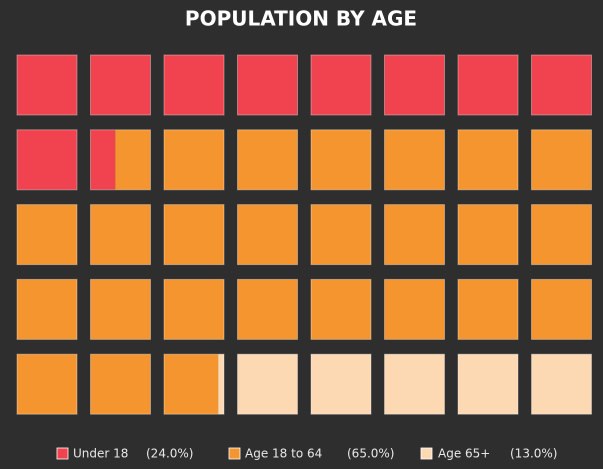 This screenshot has height=469, width=603. I want to click on legend-label: Under 18, so click(100, 454).